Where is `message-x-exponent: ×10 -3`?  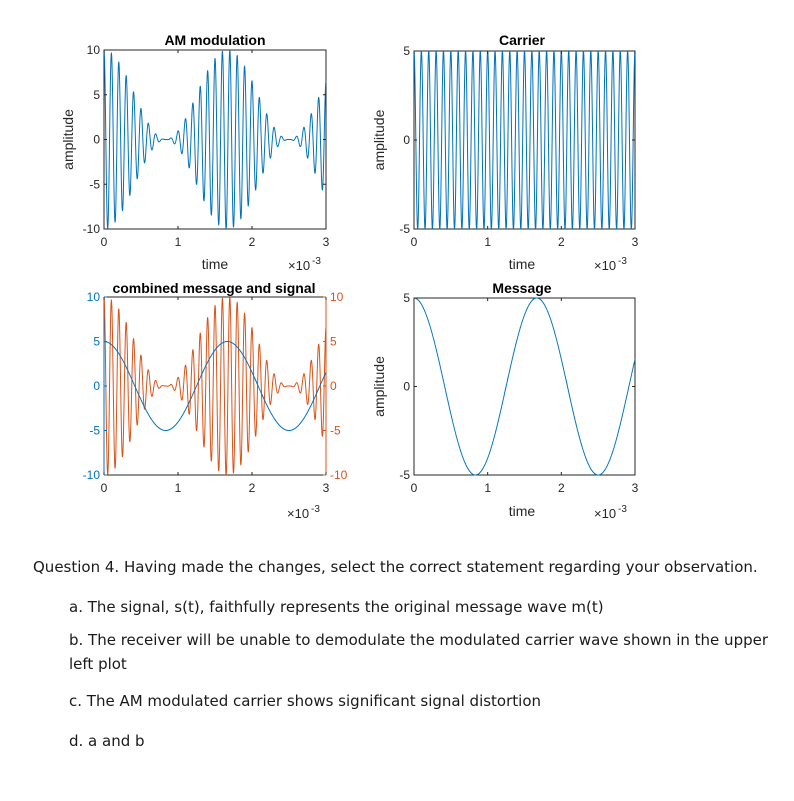 message-x-exponent: ×10 -3 is located at coordinates (610, 512).